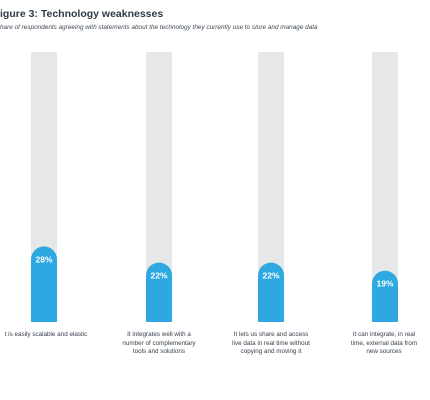 Image resolution: width=430 pixels, height=400 pixels. Describe the element at coordinates (384, 284) in the screenshot. I see `value-label: 19%` at that location.